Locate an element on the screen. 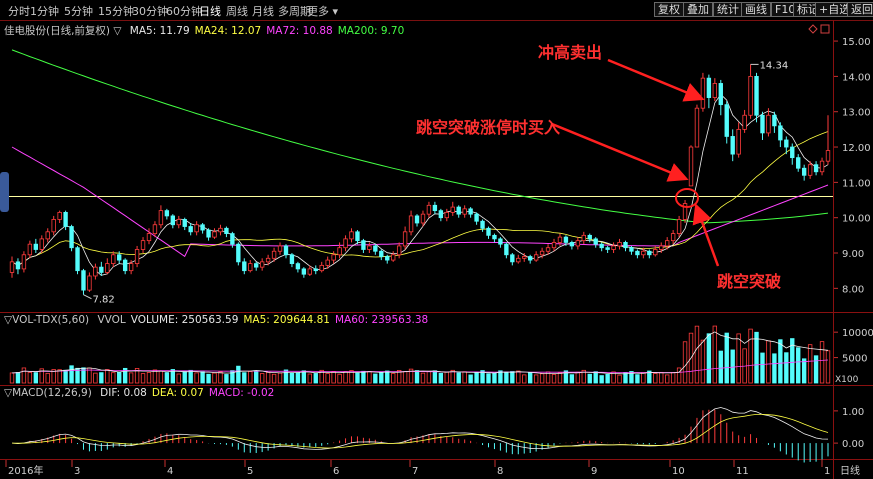 The image size is (873, 479). period-tab-5: 60分钟 is located at coordinates (184, 11).